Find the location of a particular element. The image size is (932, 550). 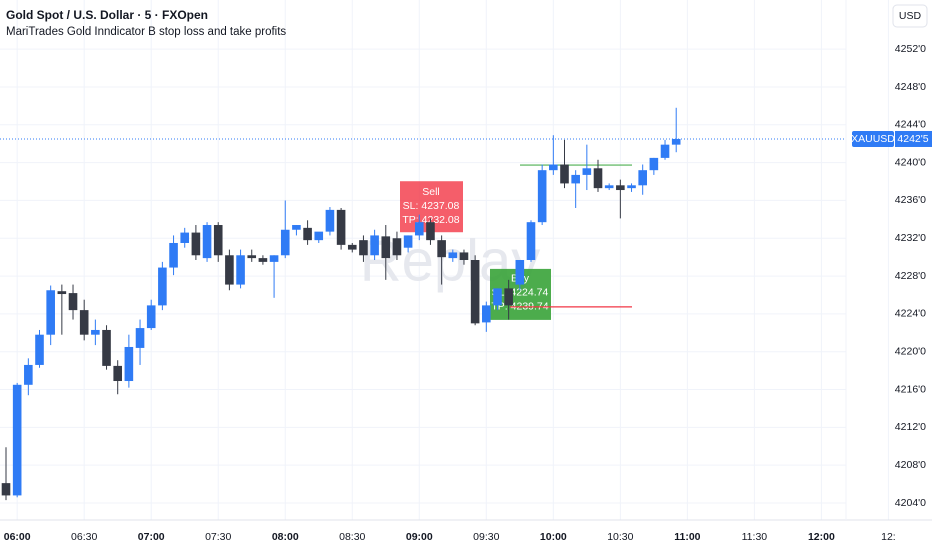

y-tick-label: 4252'0 is located at coordinates (910, 49).